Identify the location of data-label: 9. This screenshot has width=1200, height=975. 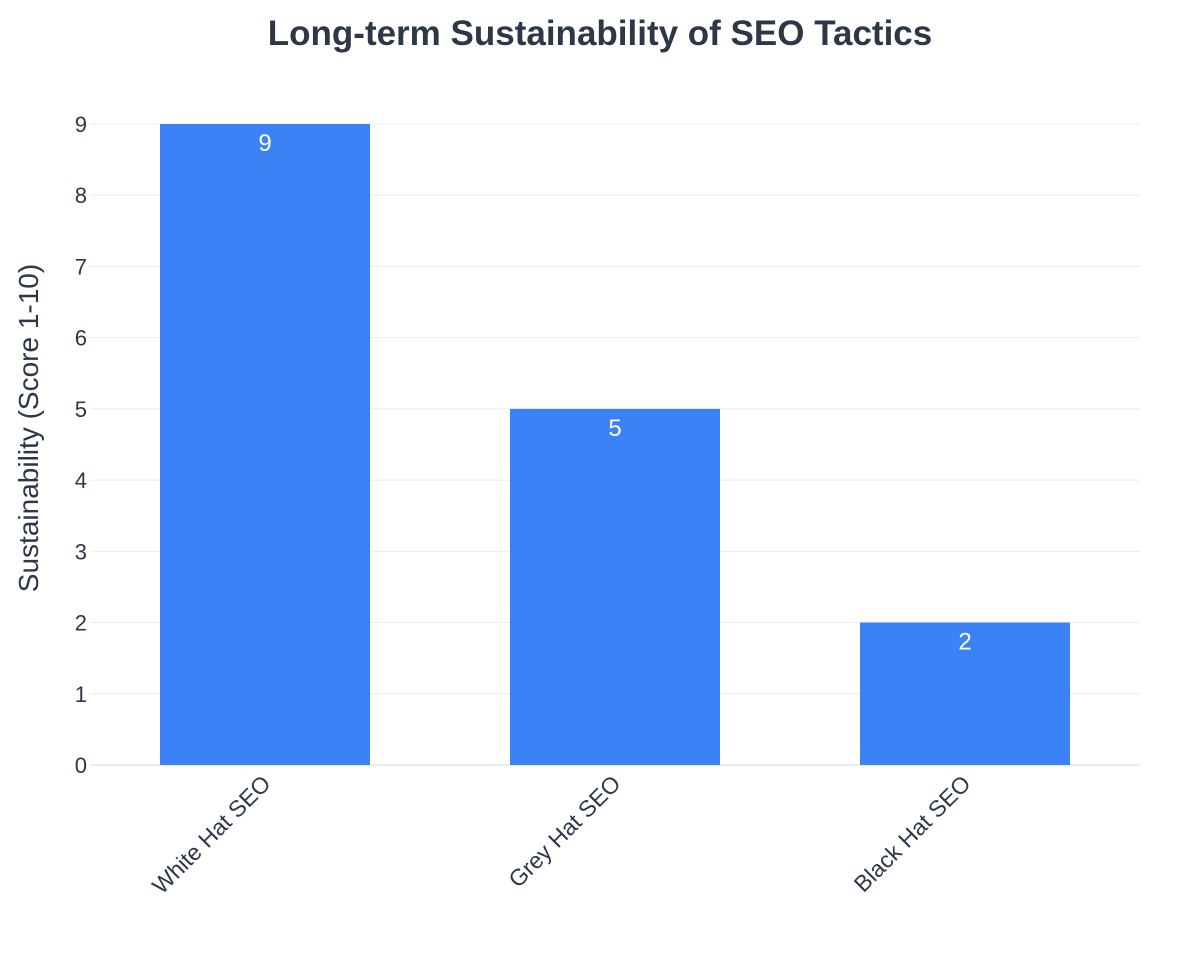
(264, 143).